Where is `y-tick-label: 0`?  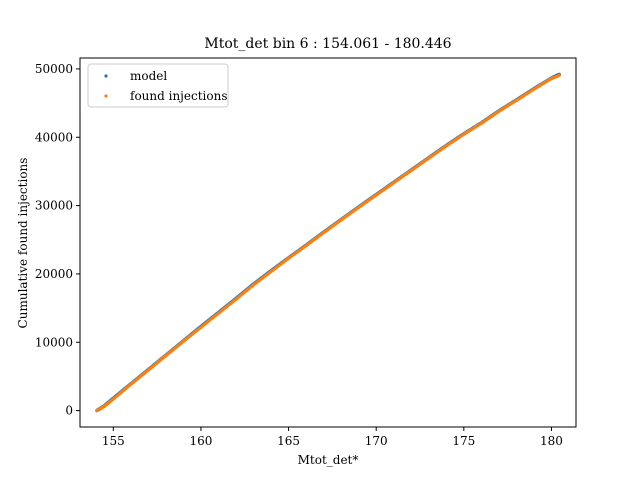 y-tick-label: 0 is located at coordinates (69, 411).